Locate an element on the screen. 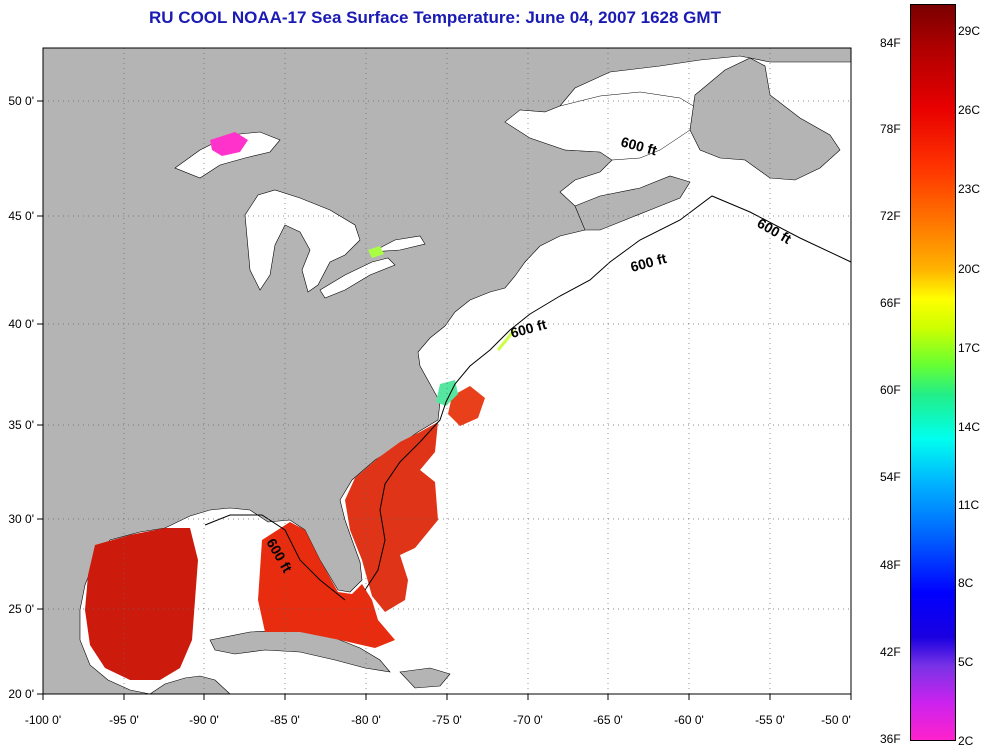  sst-mid-atlantic-line is located at coordinates (506, 340).